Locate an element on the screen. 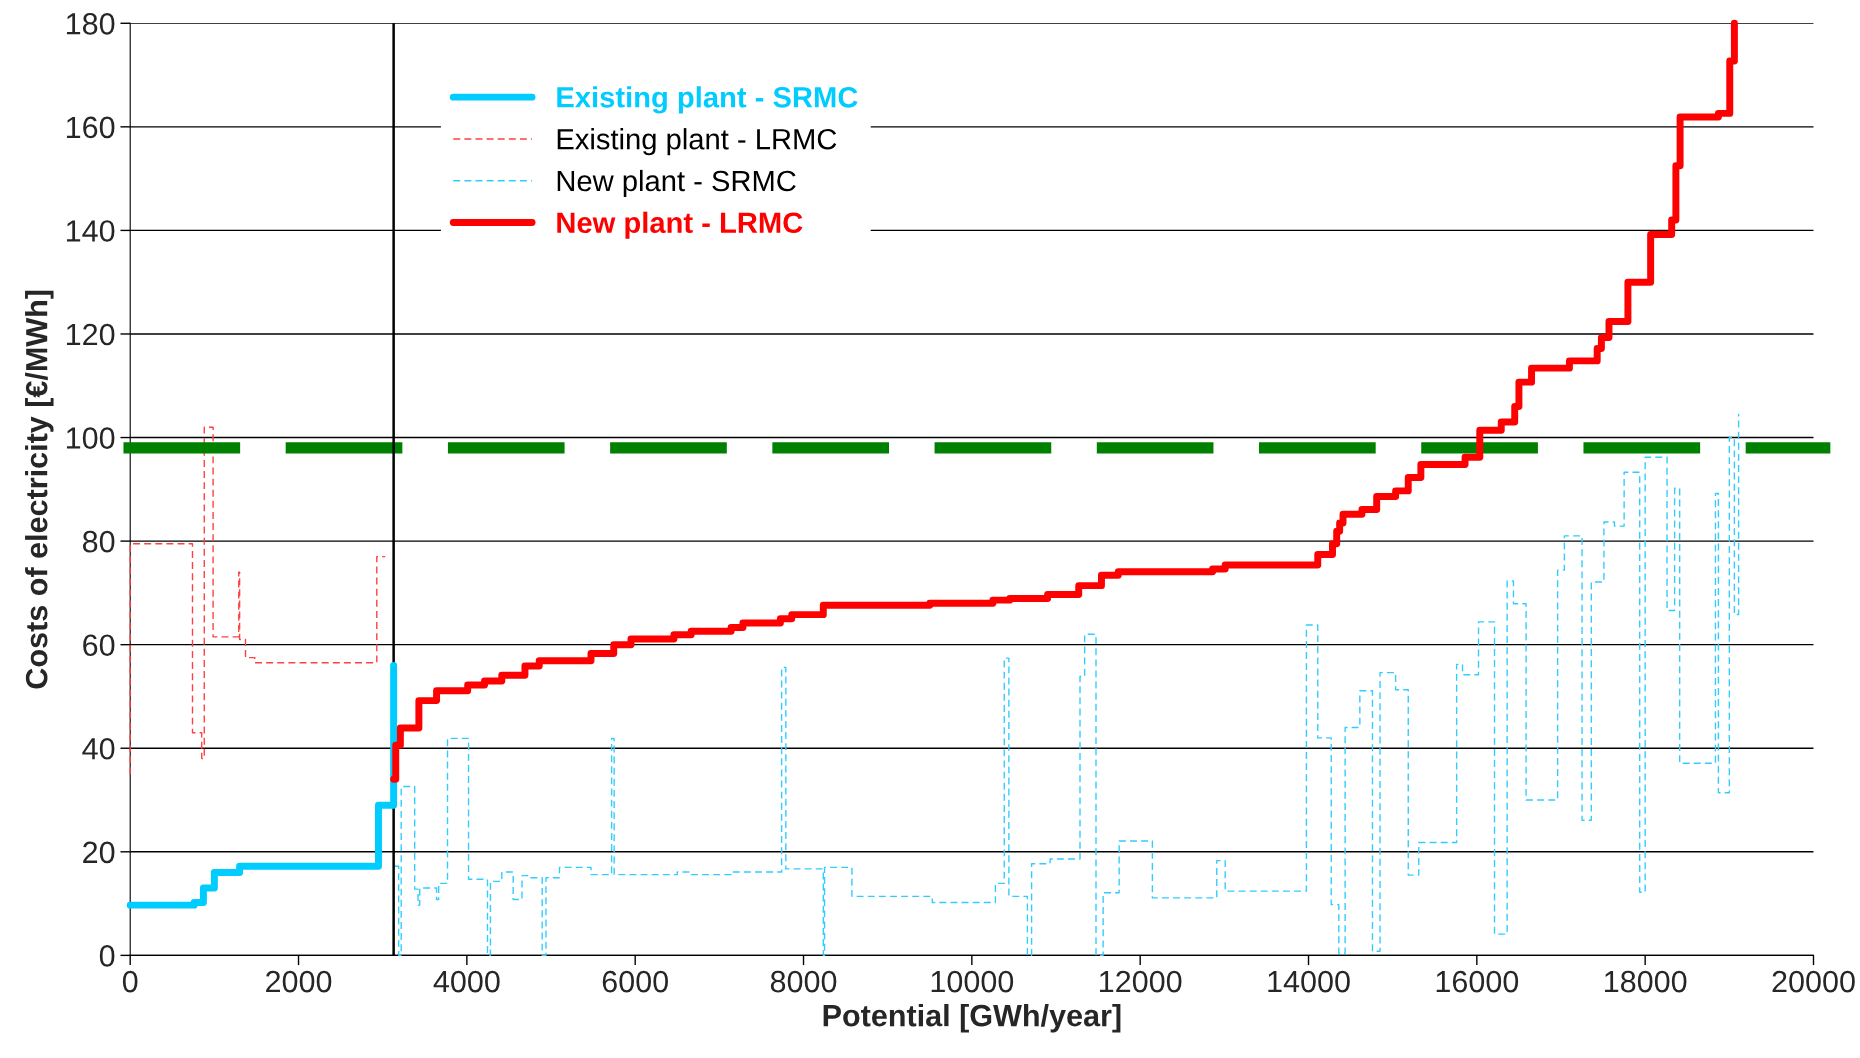  x-tick-label: 10000 is located at coordinates (972, 981).